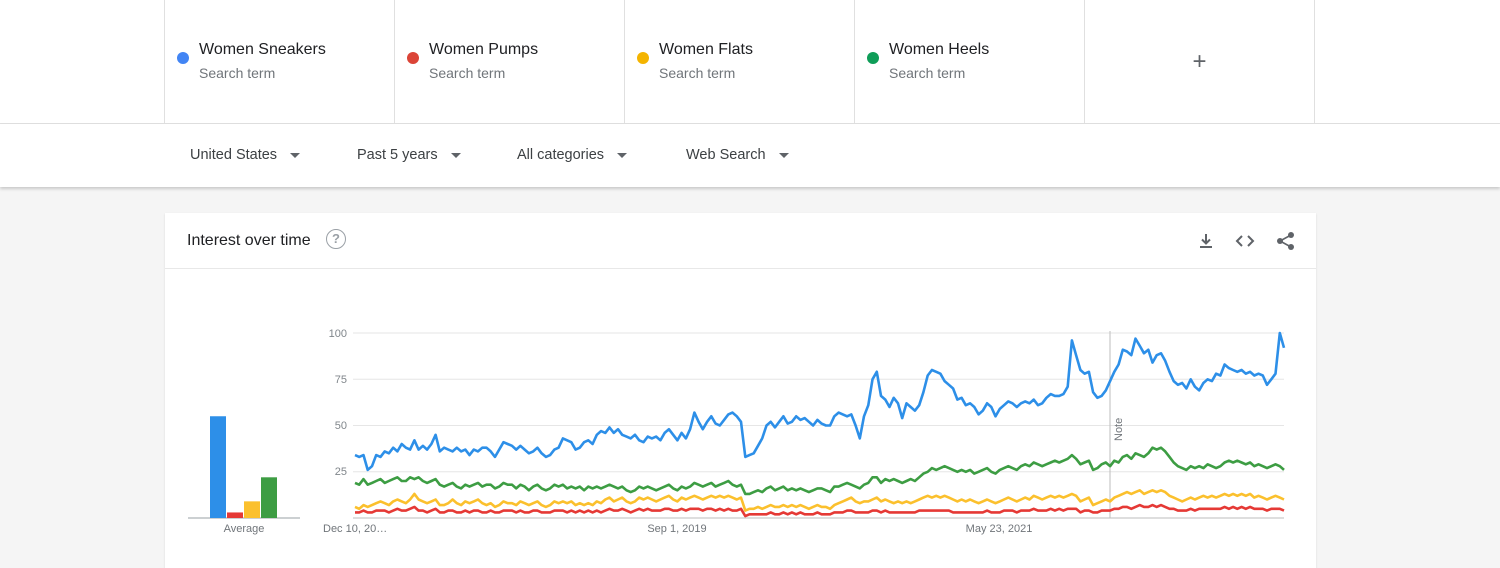 The image size is (1500, 568). What do you see at coordinates (252, 509) in the screenshot?
I see `average-bar-women-flats` at bounding box center [252, 509].